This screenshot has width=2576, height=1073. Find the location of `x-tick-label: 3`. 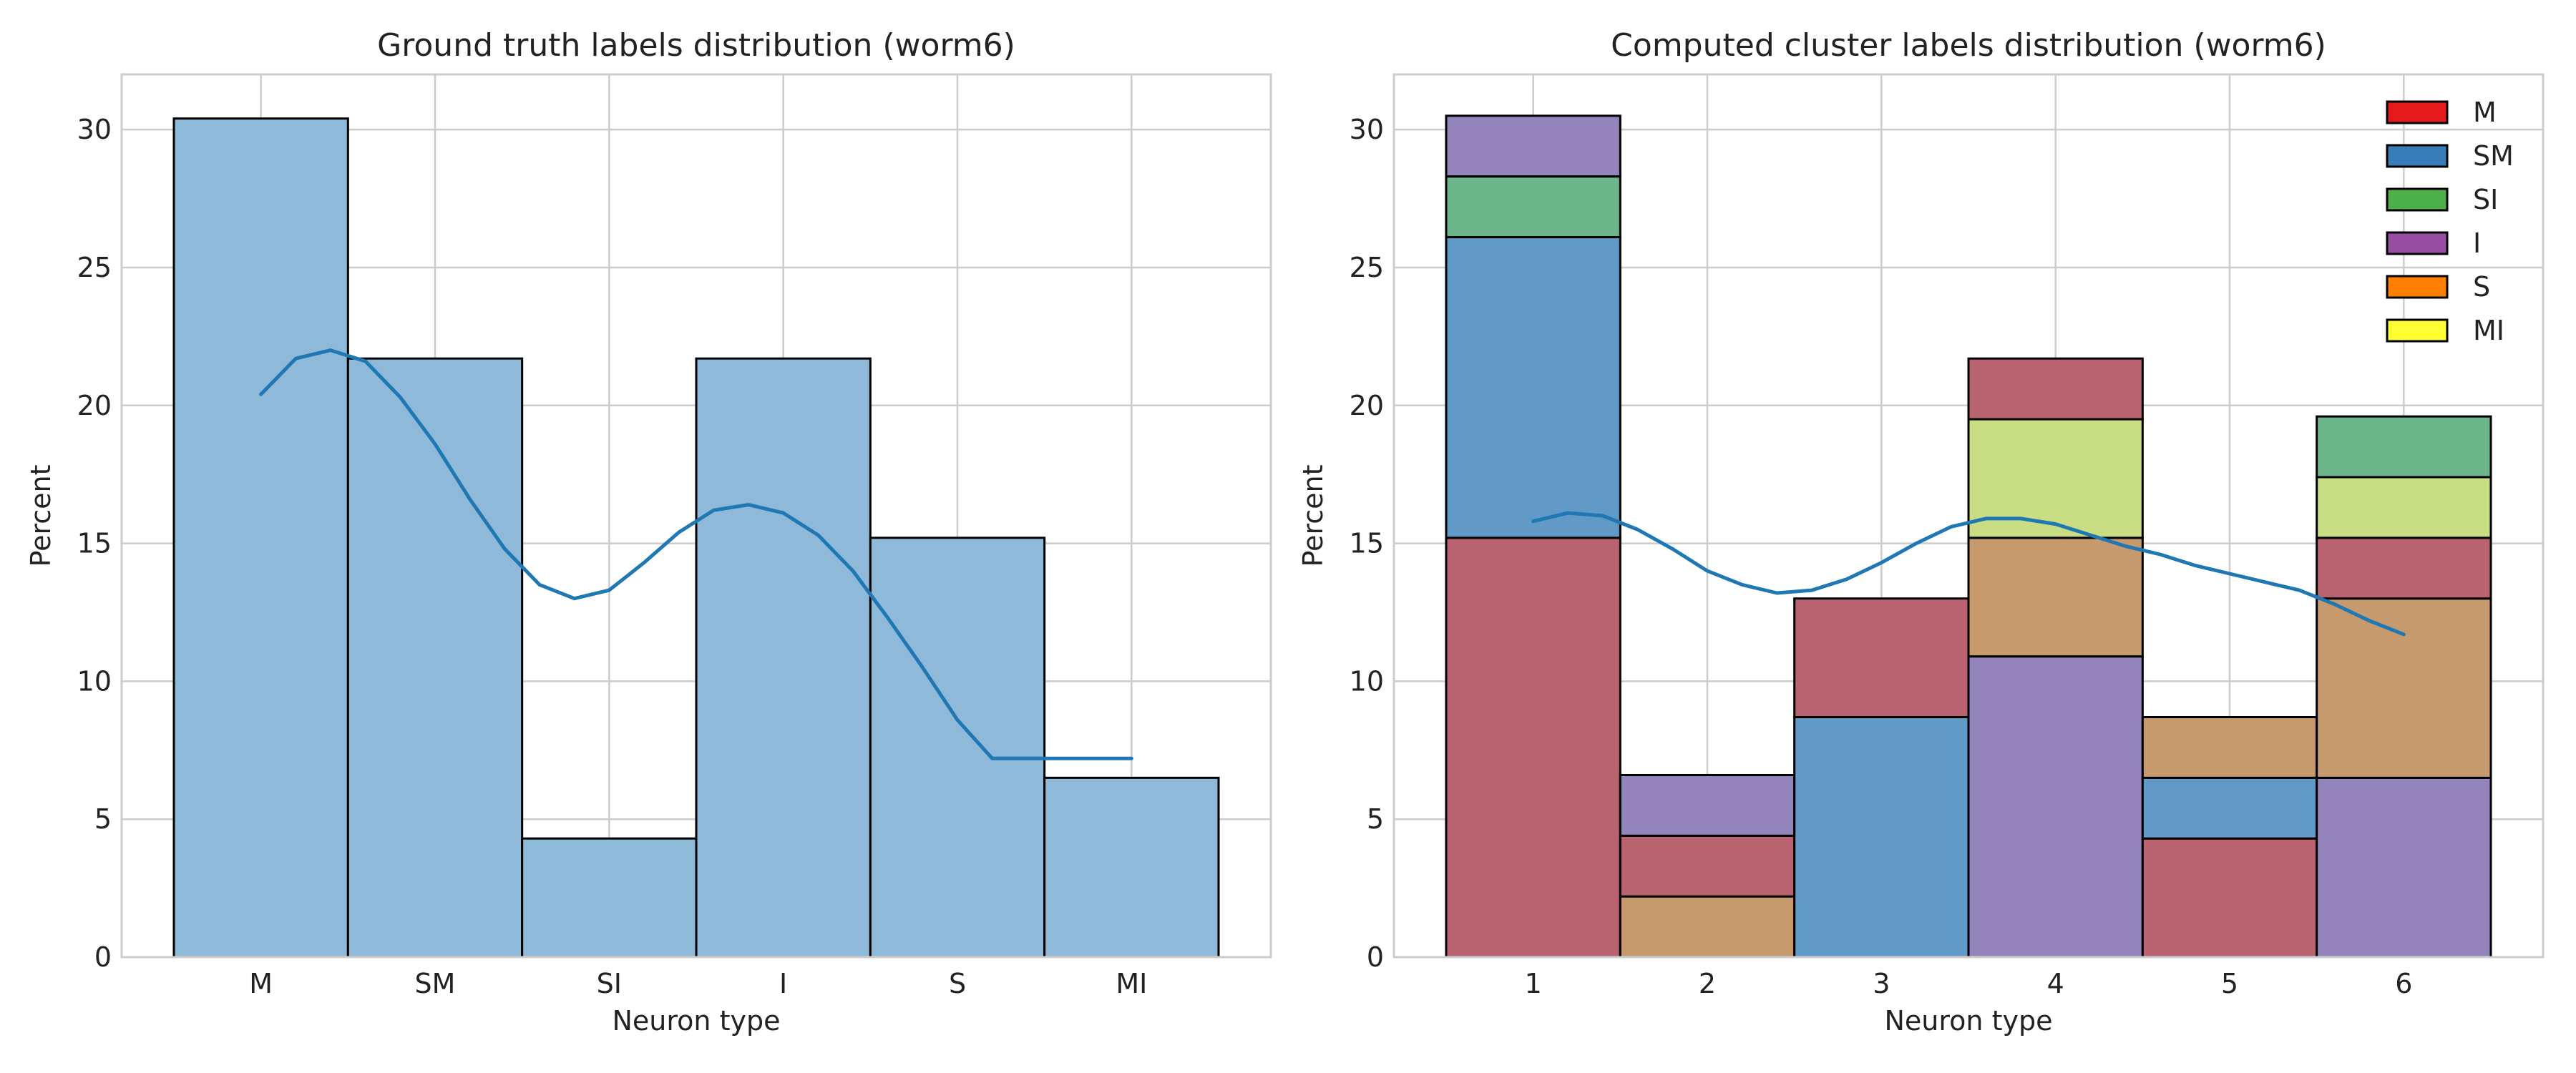

x-tick-label: 3 is located at coordinates (1881, 983).